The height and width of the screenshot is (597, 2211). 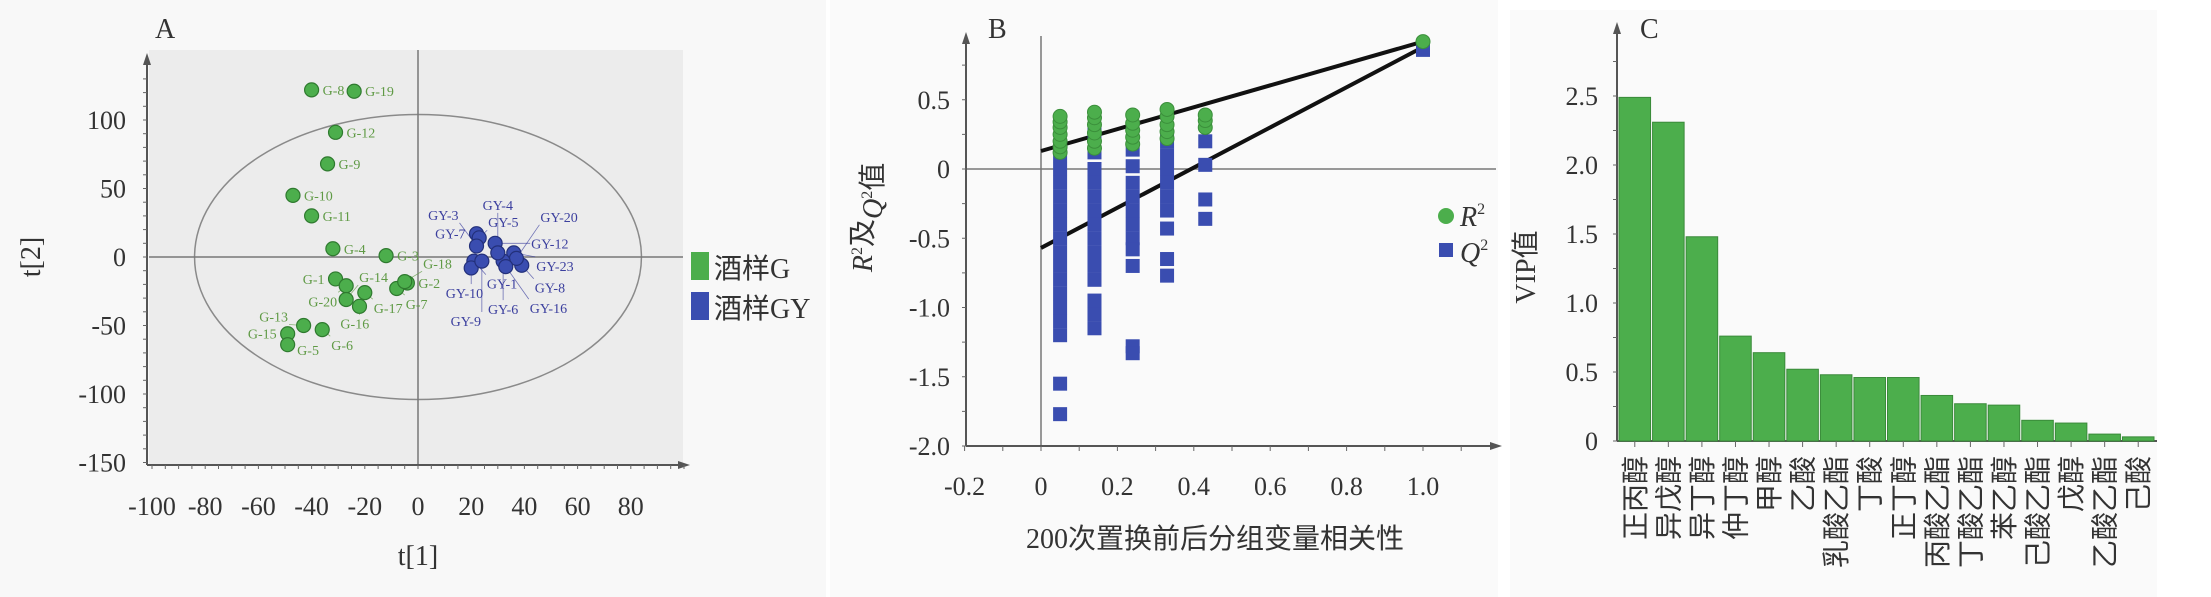 What do you see at coordinates (205, 506) in the screenshot?
I see `x-tick-label: -80` at bounding box center [205, 506].